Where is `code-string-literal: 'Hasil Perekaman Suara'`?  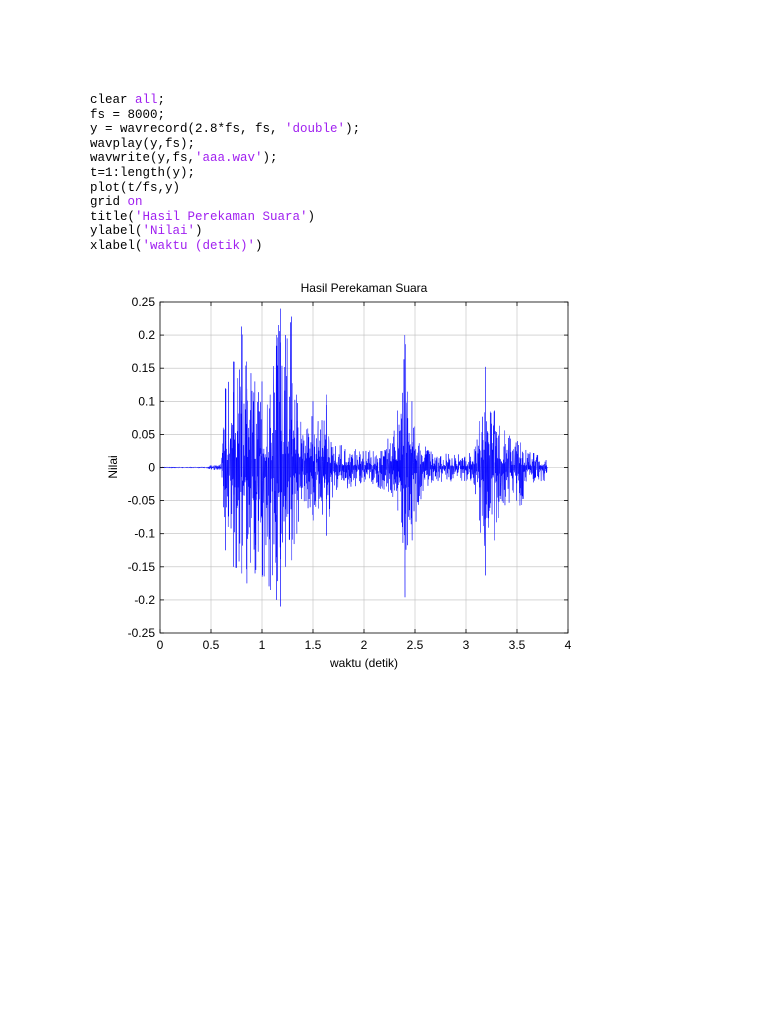
code-string-literal: 'Hasil Perekaman Suara' is located at coordinates (221, 216).